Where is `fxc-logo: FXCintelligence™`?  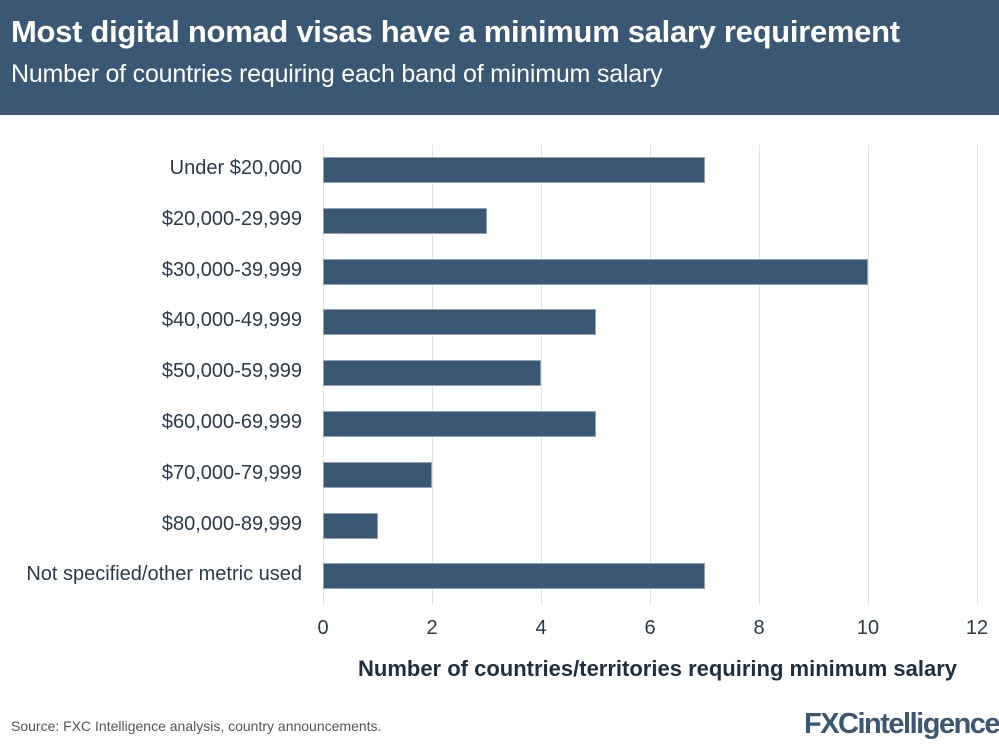
fxc-logo: FXCintelligence™ is located at coordinates (901, 724).